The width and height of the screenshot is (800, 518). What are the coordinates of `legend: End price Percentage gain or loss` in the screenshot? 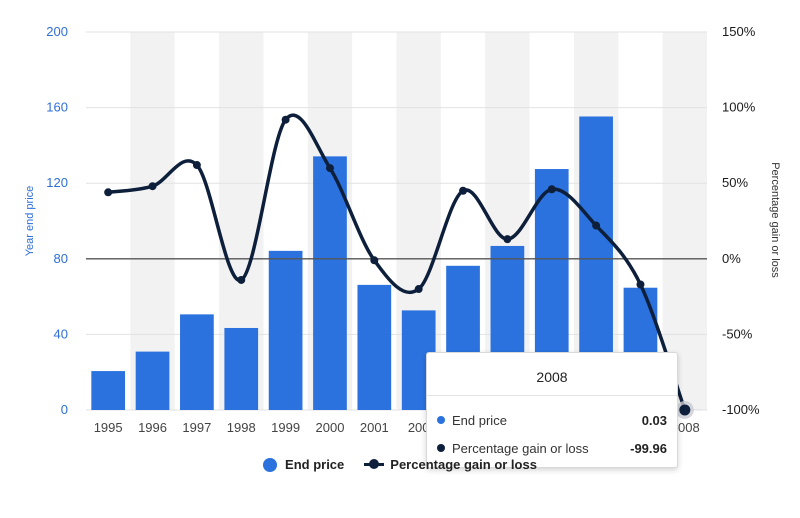 It's located at (400, 464).